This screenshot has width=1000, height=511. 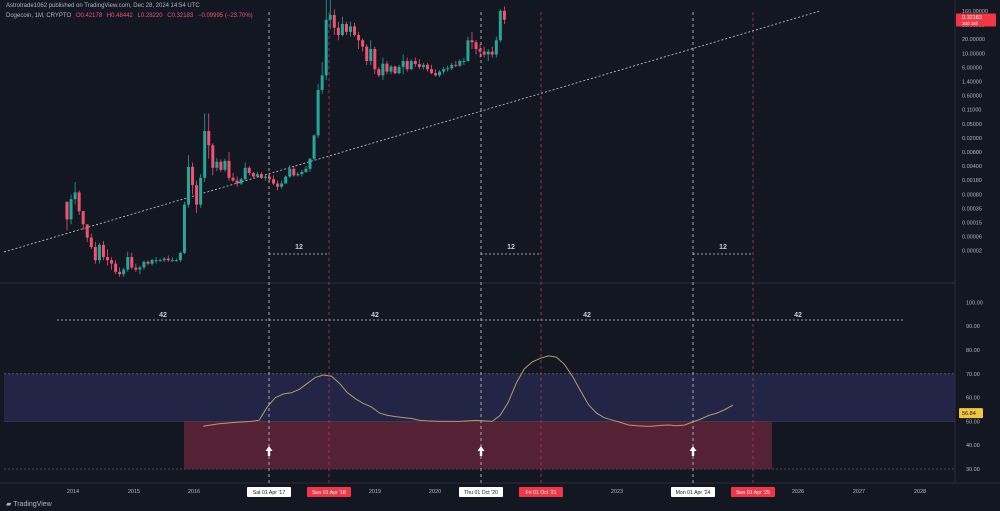 What do you see at coordinates (194, 492) in the screenshot?
I see `year-label: 2016` at bounding box center [194, 492].